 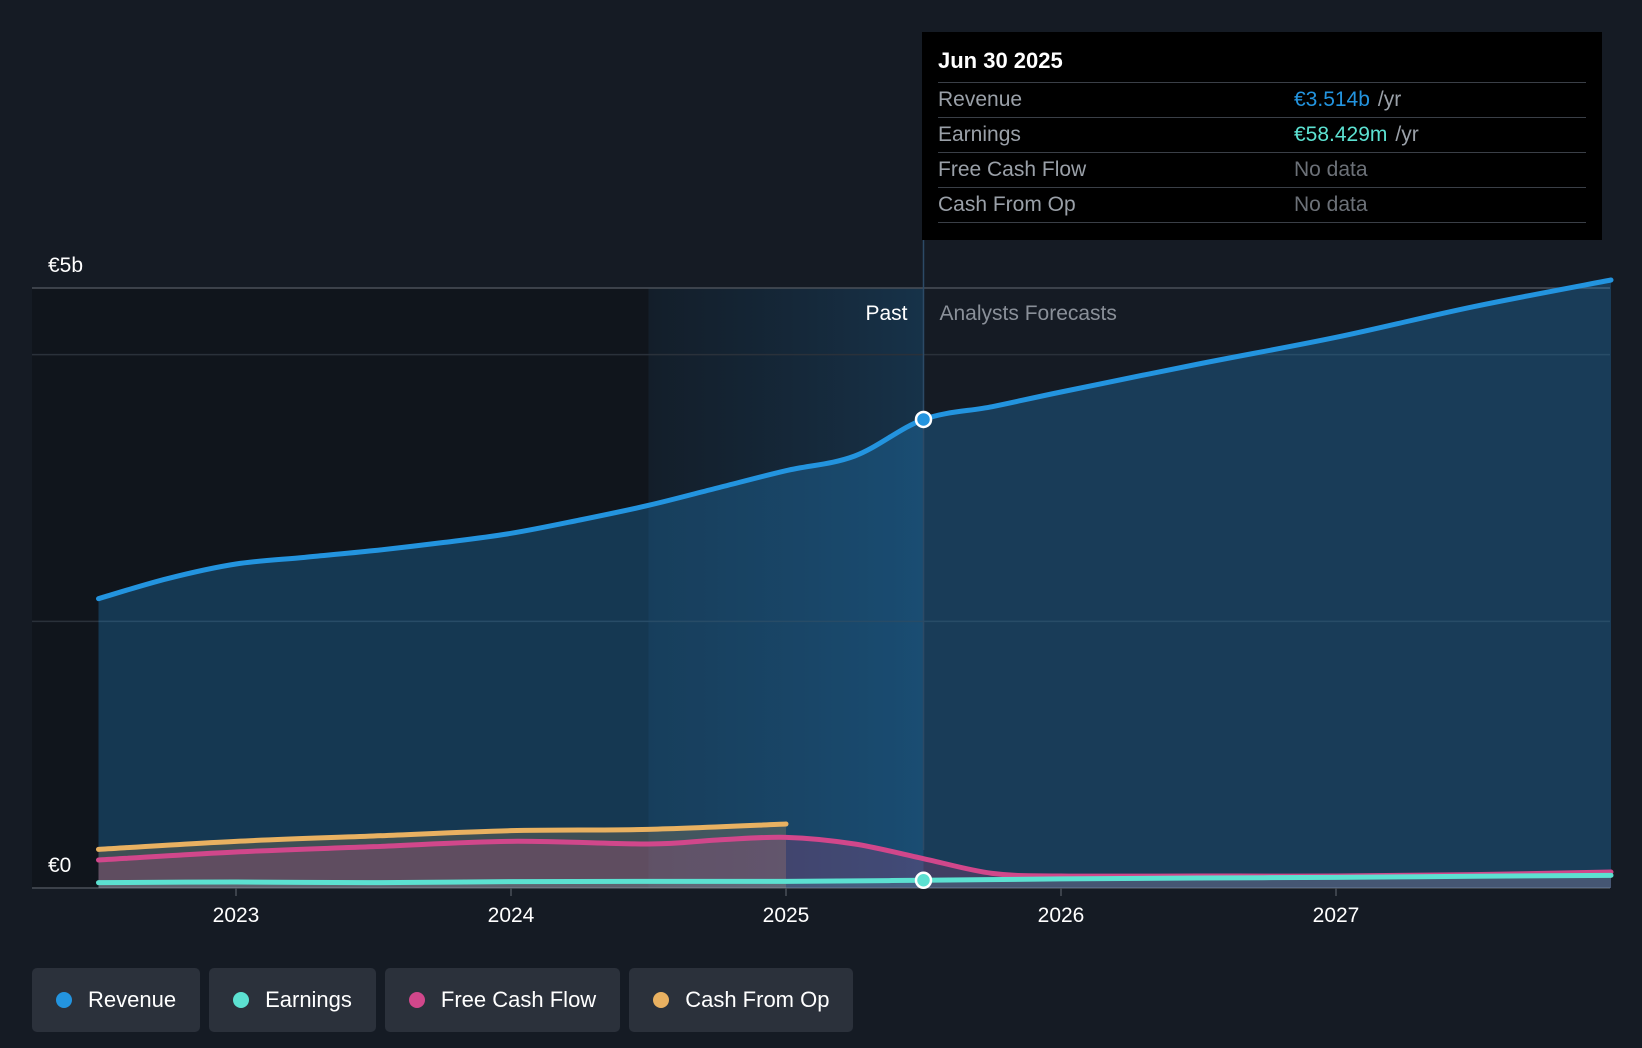 I want to click on revenue-marker, so click(x=923, y=419).